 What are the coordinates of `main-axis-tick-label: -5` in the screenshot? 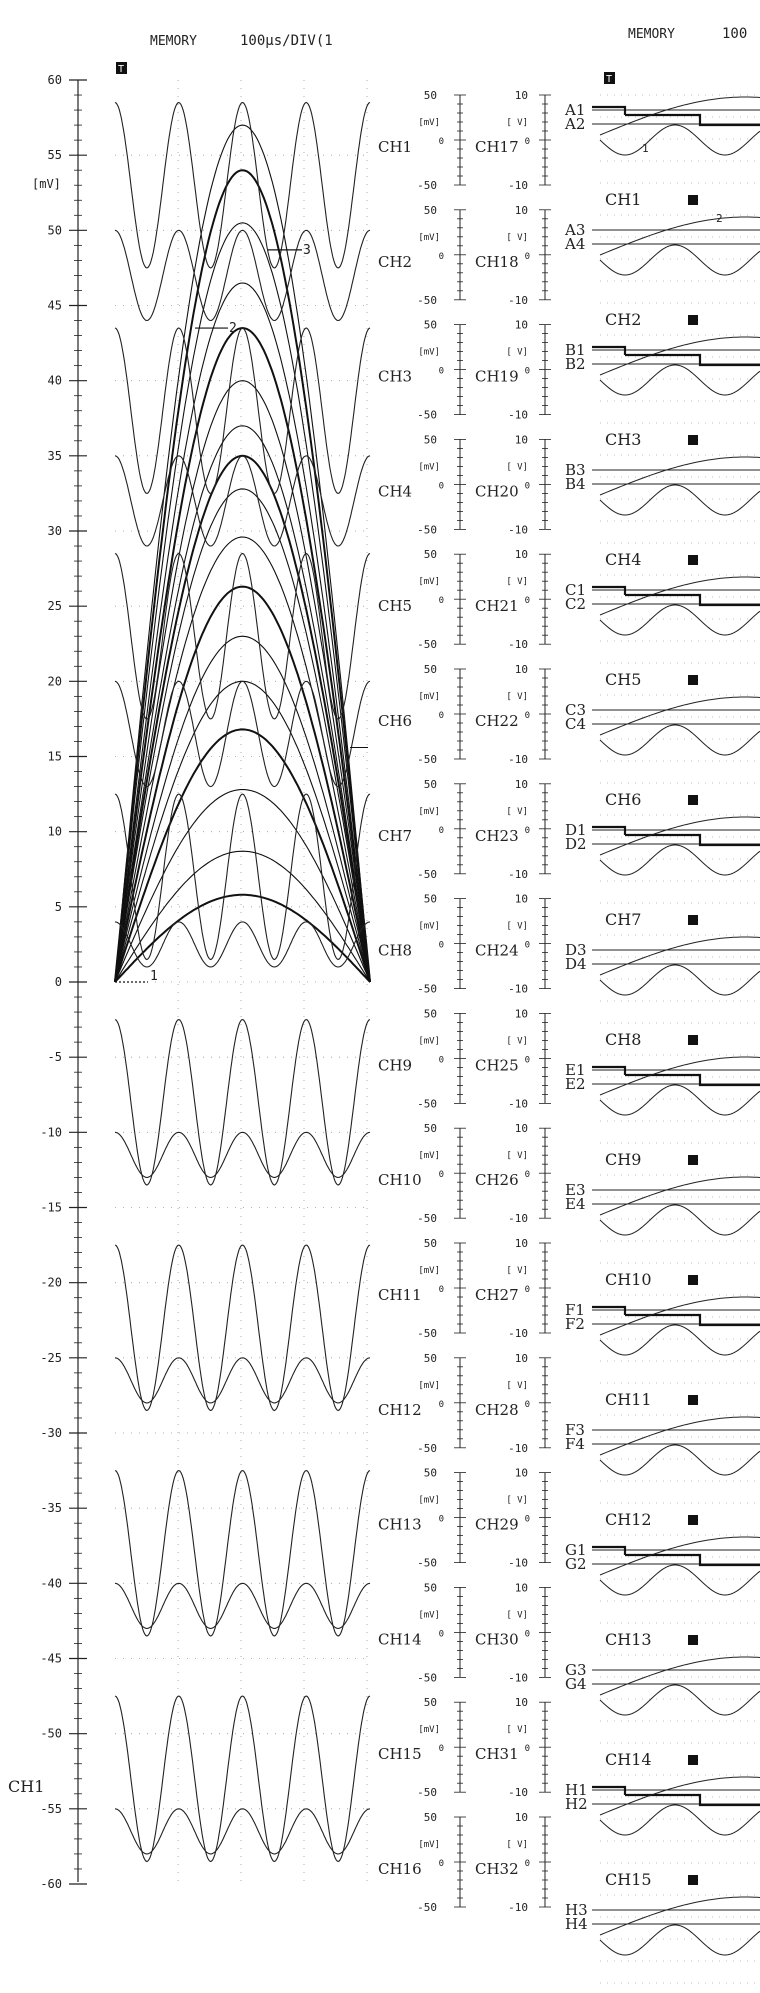 It's located at (55, 1057).